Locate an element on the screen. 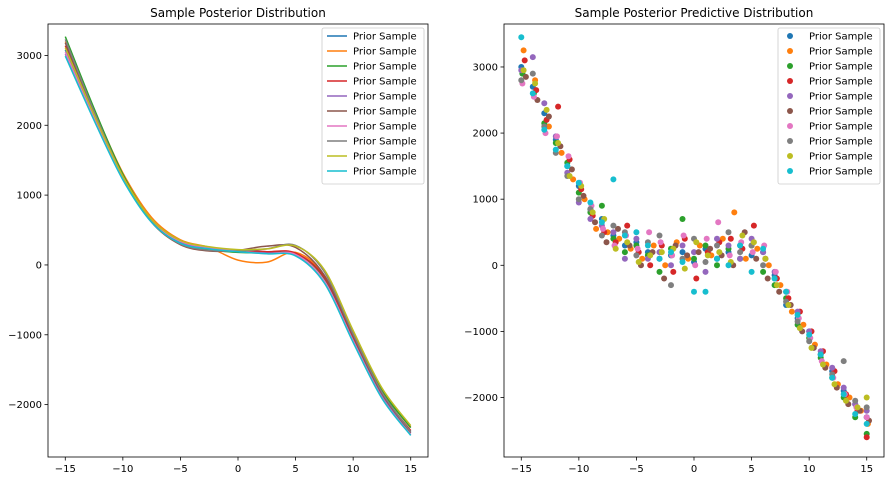 The width and height of the screenshot is (895, 482). x-tick-label: 15 is located at coordinates (866, 469).